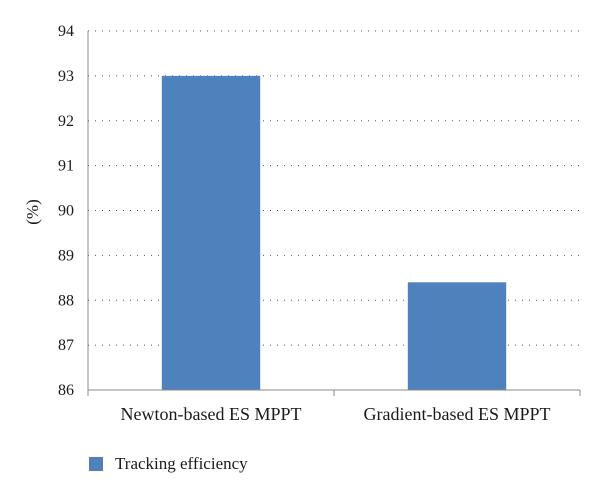  What do you see at coordinates (66, 390) in the screenshot?
I see `y-tick-label: 86` at bounding box center [66, 390].